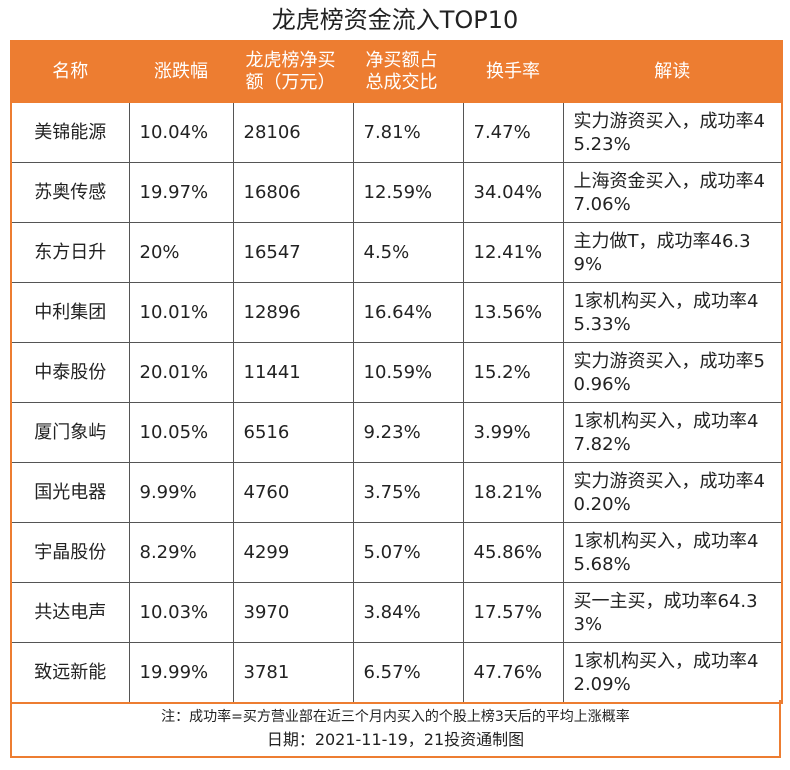 Image resolution: width=790 pixels, height=770 pixels. Describe the element at coordinates (181, 252) in the screenshot. I see `table-cell: 20%` at that location.